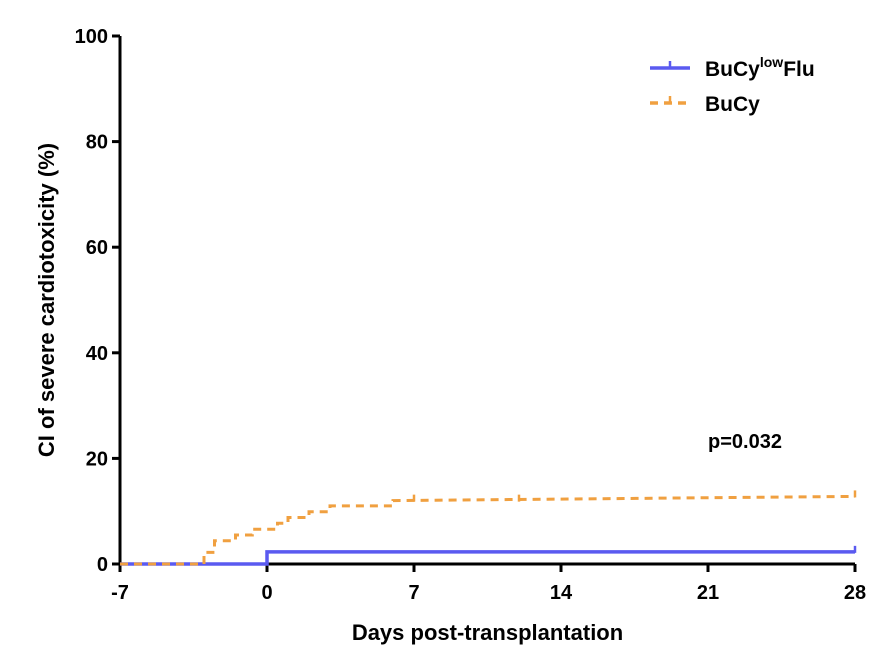  I want to click on p-value-annotation: p=0.032, so click(745, 442).